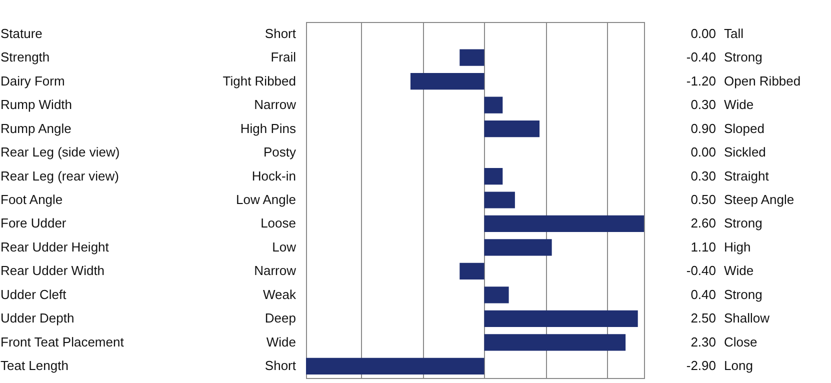  What do you see at coordinates (52, 270) in the screenshot?
I see `y-tick-label: Rear Udder Width` at bounding box center [52, 270].